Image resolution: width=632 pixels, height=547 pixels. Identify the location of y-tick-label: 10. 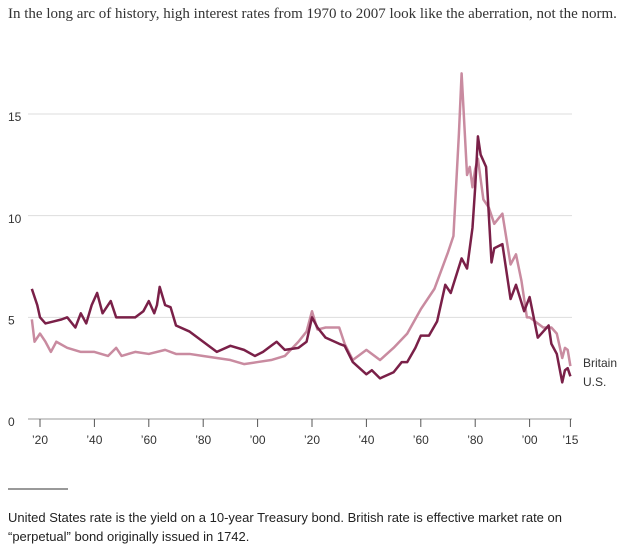
(15, 219).